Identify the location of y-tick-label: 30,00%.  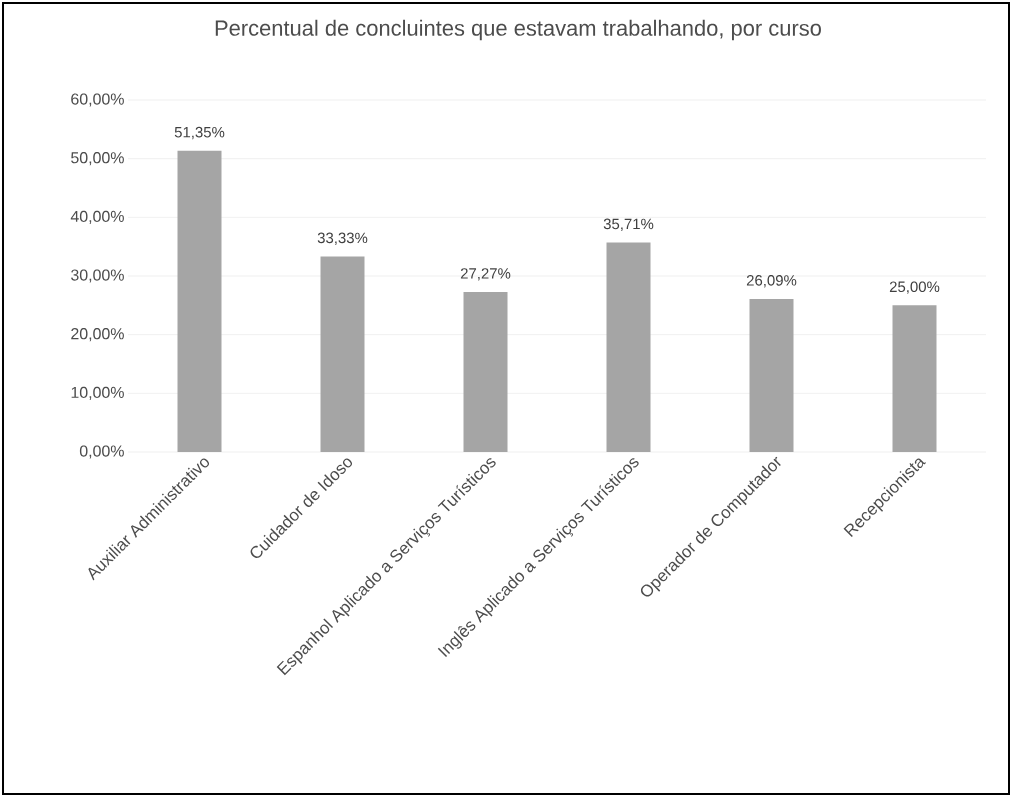
(97, 276).